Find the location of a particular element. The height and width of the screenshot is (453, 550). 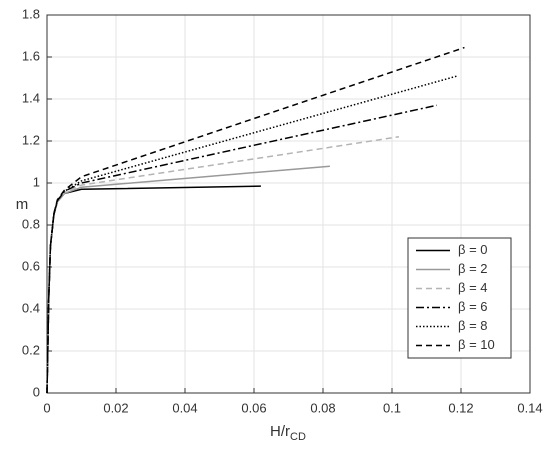

y-tick-label: 0.4 is located at coordinates (31, 307).